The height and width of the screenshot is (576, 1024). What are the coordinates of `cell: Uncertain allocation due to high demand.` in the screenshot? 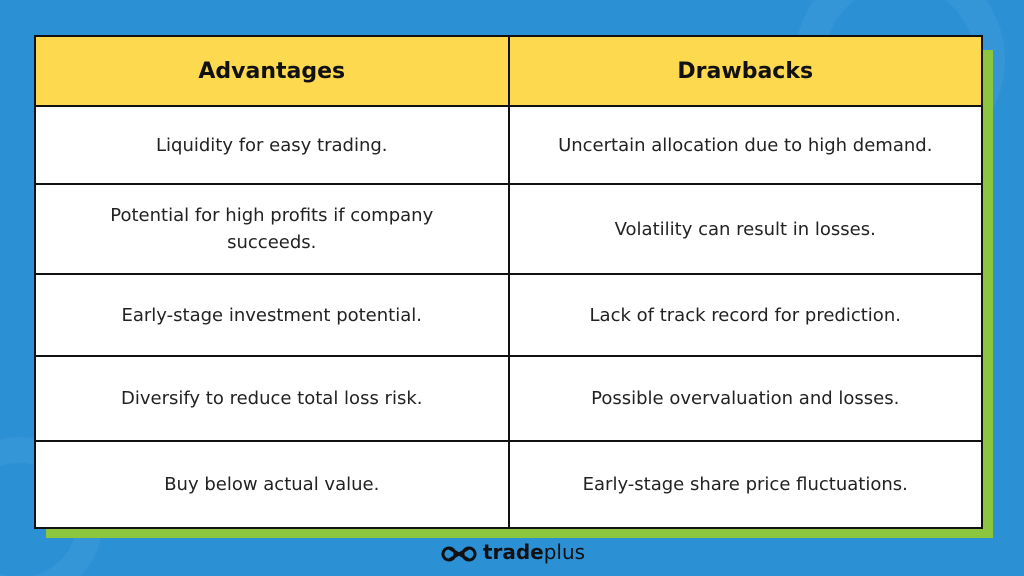 It's located at (745, 145).